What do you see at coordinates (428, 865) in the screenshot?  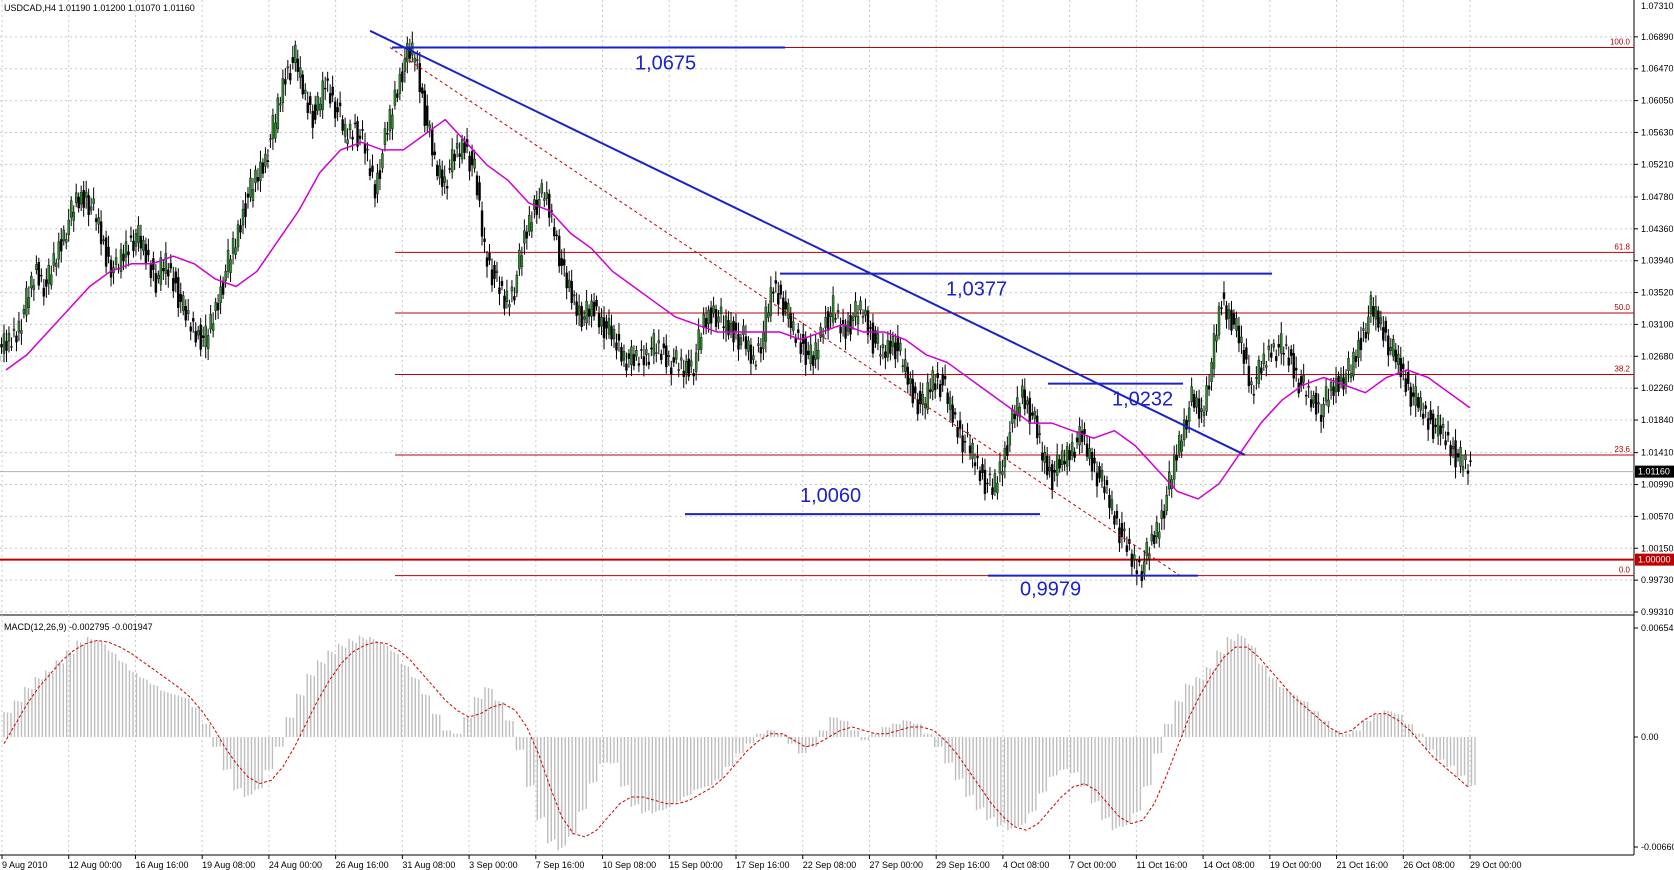 I see `x-tick-label: 31 Aug 08:00` at bounding box center [428, 865].